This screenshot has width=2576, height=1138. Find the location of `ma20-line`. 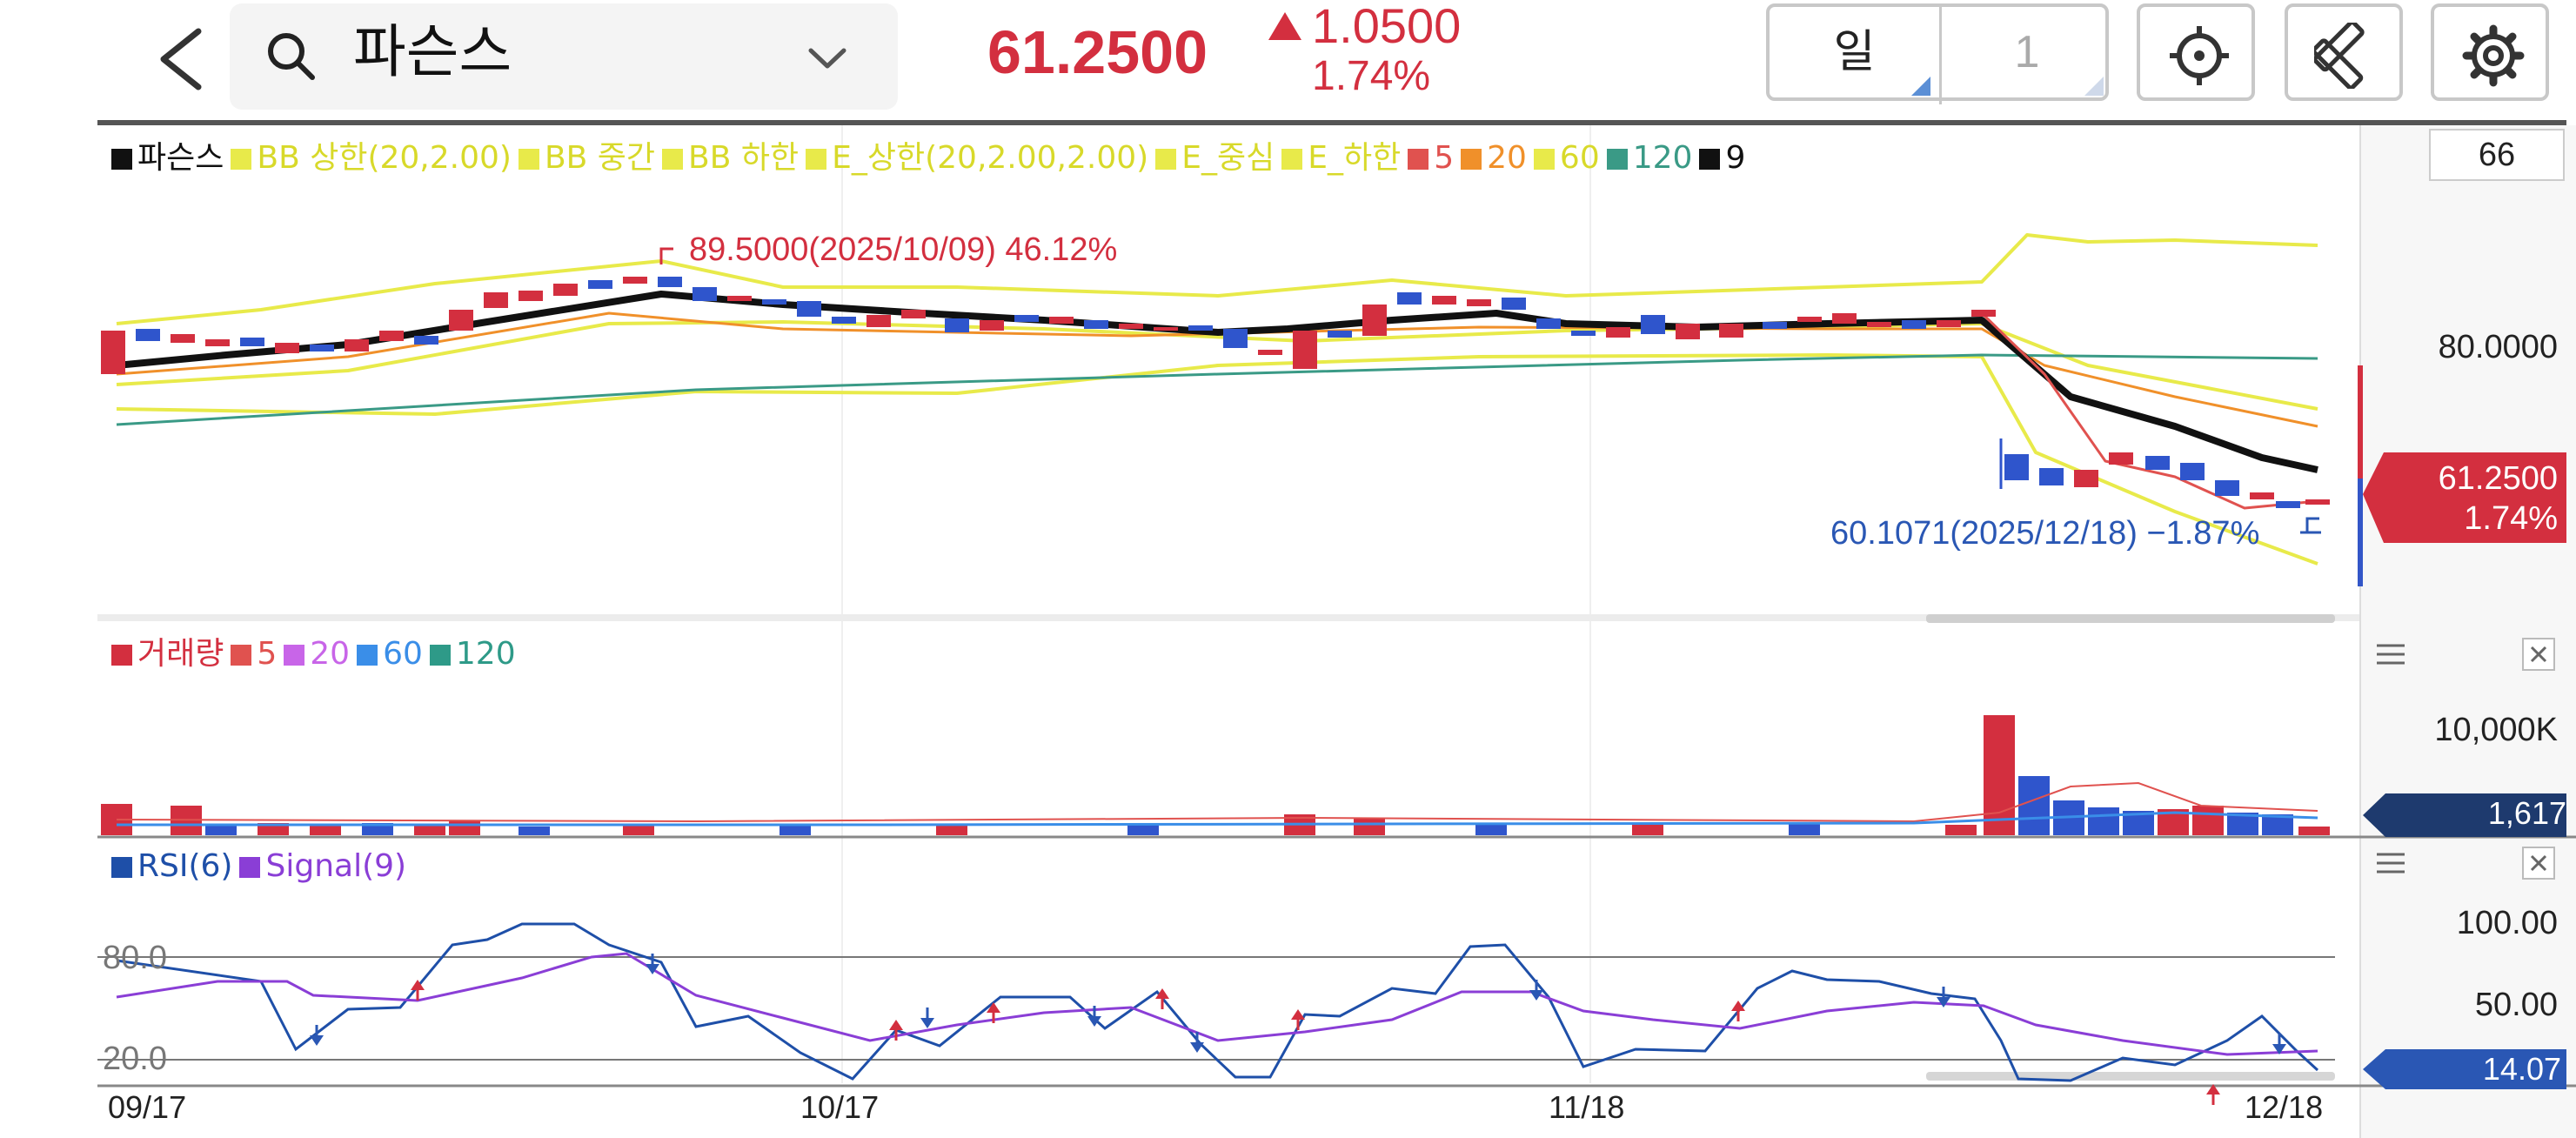

ma20-line is located at coordinates (1217, 369).